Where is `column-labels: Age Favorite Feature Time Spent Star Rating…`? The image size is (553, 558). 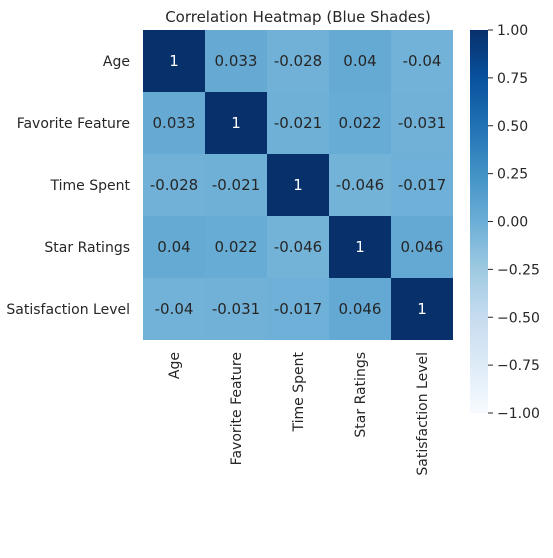 column-labels: Age Favorite Feature Time Spent Star Rating… is located at coordinates (299, 413).